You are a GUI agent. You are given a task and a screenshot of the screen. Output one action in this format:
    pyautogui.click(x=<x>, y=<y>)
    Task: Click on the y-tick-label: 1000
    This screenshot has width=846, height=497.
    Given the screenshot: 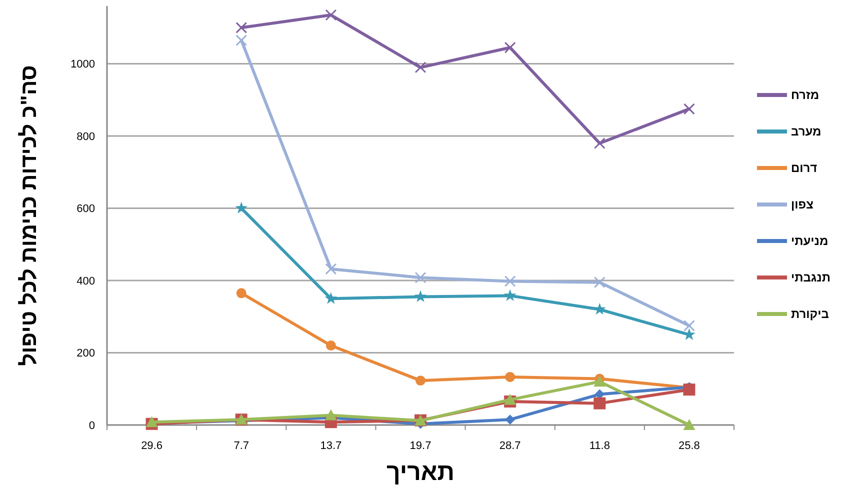 What is the action you would take?
    pyautogui.click(x=82, y=64)
    